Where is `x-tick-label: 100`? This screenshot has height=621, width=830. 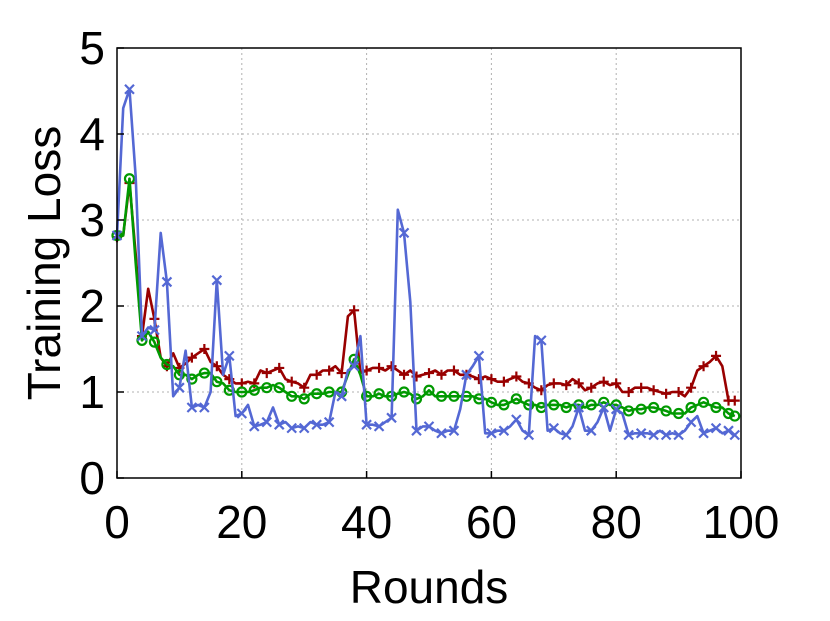
x-tick-label: 100 is located at coordinates (741, 522).